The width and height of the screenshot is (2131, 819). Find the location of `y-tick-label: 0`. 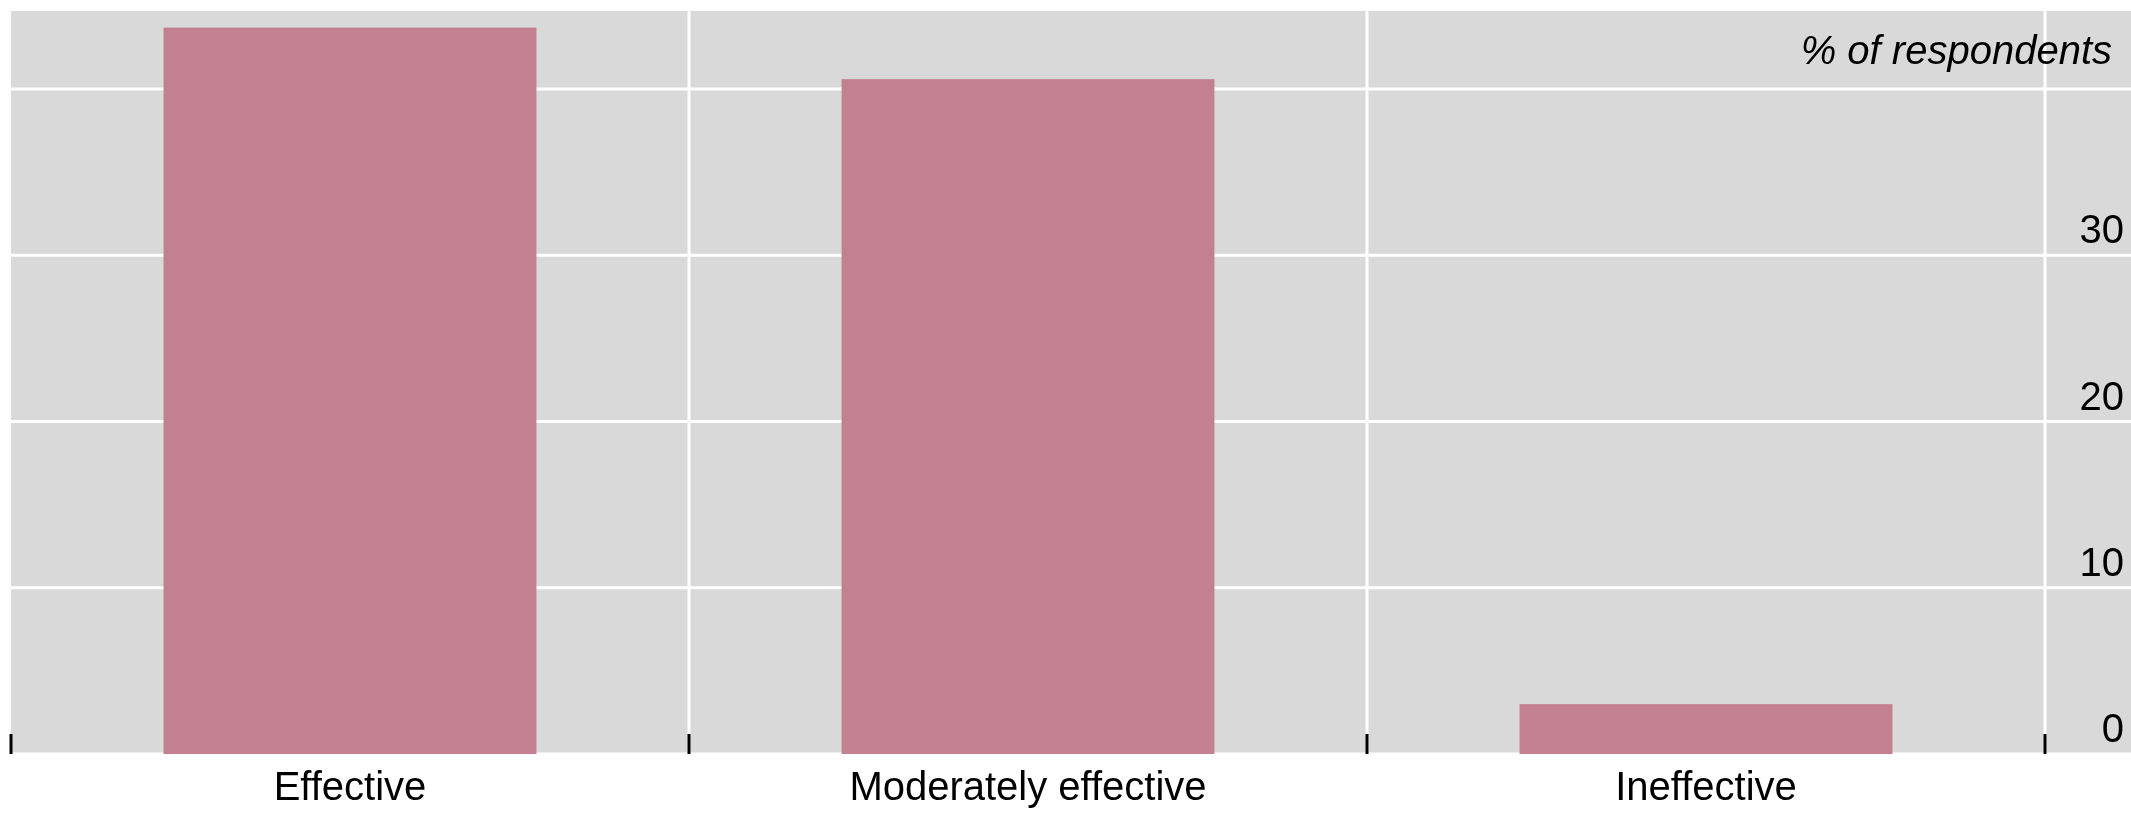

y-tick-label: 0 is located at coordinates (2112, 728).